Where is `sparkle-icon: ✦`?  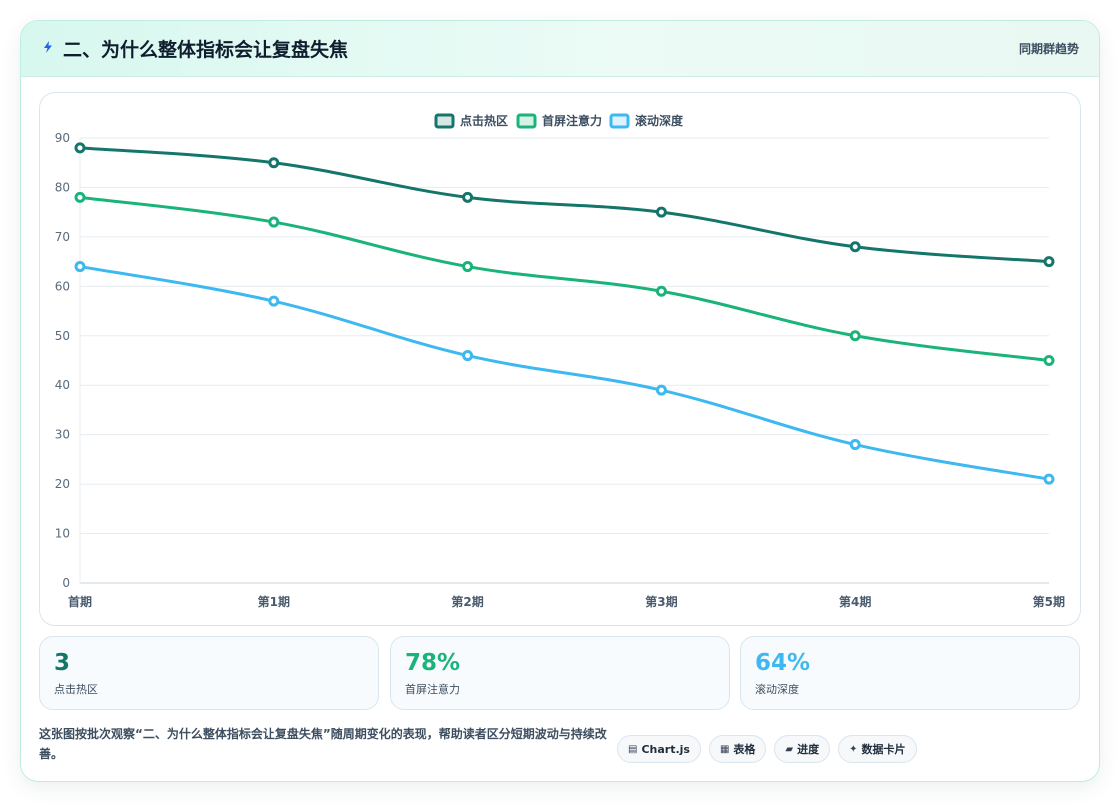 sparkle-icon: ✦ is located at coordinates (853, 749).